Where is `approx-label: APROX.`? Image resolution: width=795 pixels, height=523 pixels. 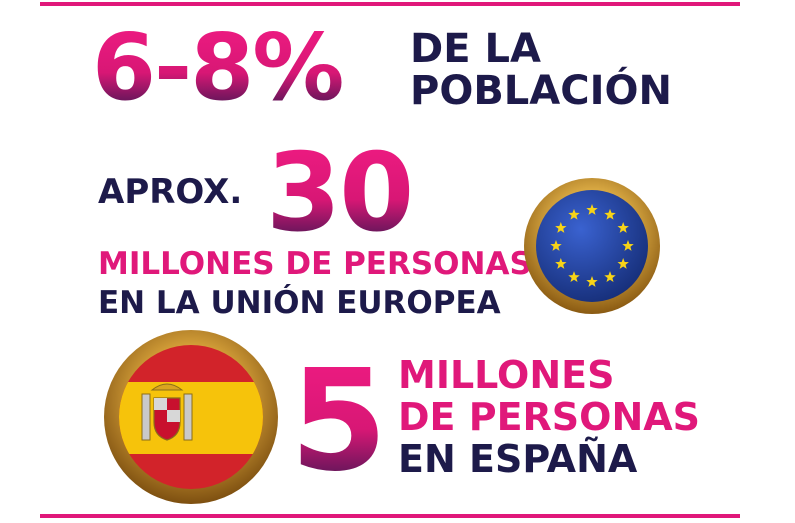 approx-label: APROX. is located at coordinates (170, 192).